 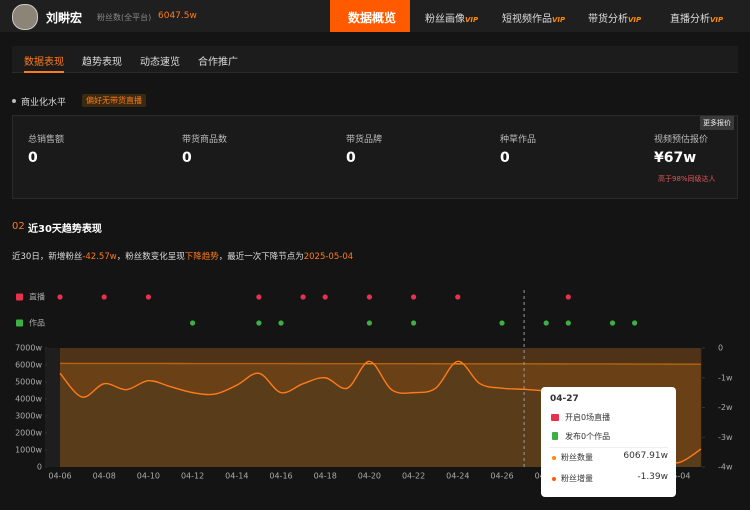 I want to click on stat-label: 总销售额, so click(x=46, y=140).